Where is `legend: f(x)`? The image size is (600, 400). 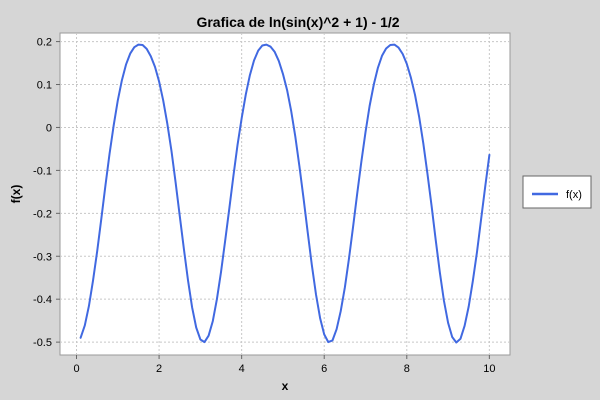 legend: f(x) is located at coordinates (557, 192).